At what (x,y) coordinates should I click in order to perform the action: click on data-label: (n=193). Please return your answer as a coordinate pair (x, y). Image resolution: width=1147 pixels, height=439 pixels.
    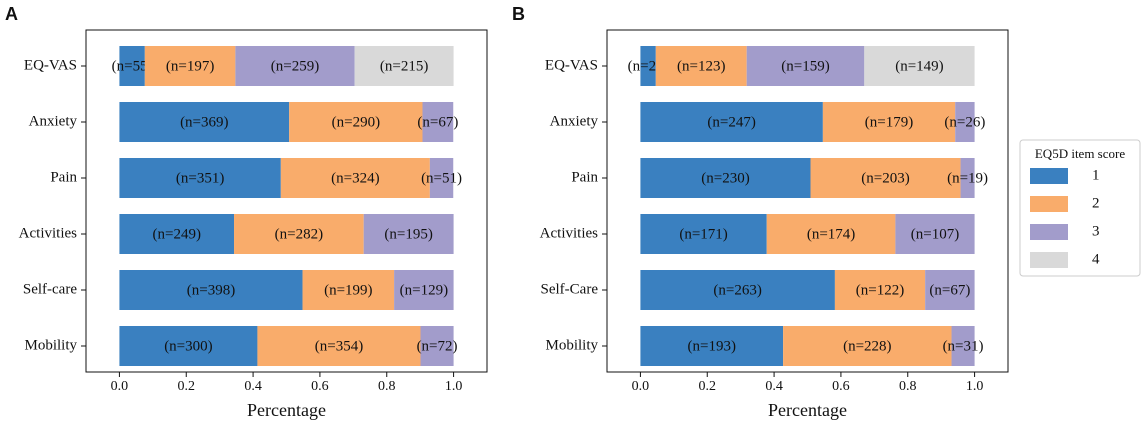
    Looking at the image, I should click on (712, 346).